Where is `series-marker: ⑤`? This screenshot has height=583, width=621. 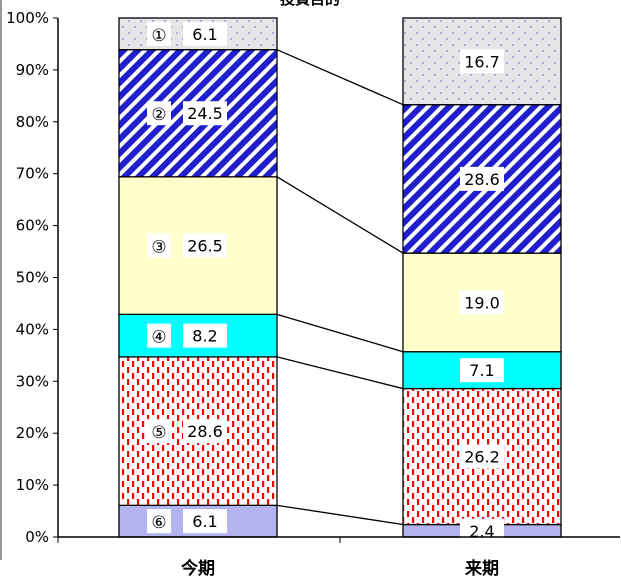
series-marker: ⑤ is located at coordinates (158, 433).